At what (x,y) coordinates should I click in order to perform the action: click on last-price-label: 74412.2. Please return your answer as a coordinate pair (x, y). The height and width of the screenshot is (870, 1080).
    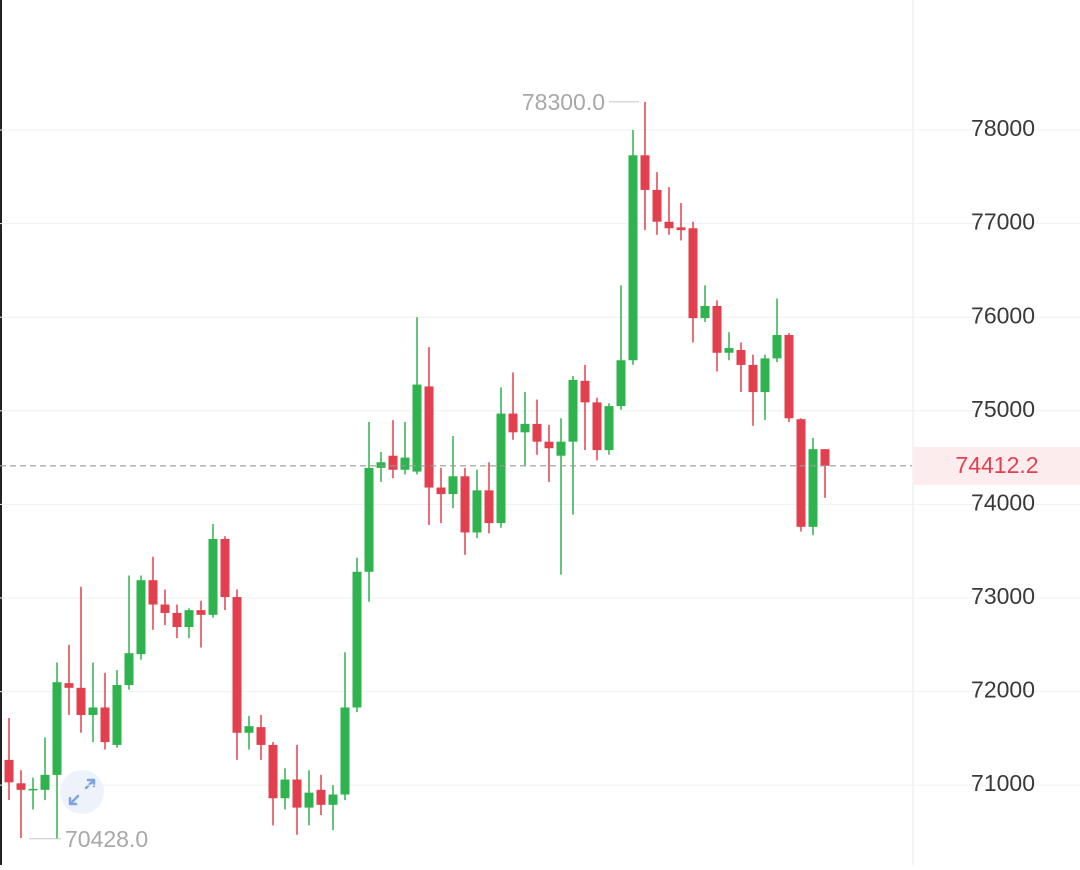
    Looking at the image, I should click on (996, 465).